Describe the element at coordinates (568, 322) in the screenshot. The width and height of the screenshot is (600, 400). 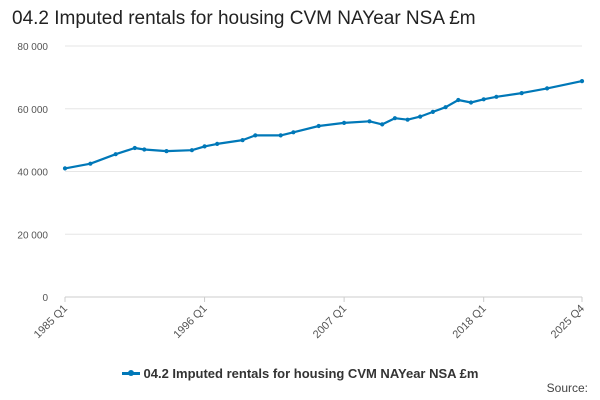
I see `x-tick-label: 2025 Q4` at that location.